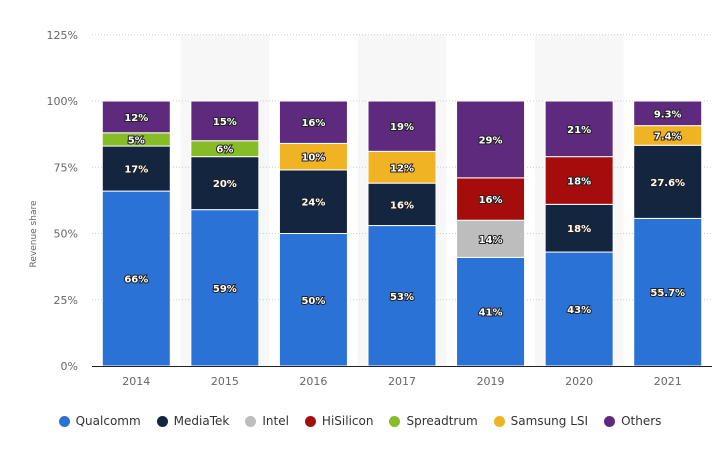  What do you see at coordinates (62, 35) in the screenshot?
I see `y-tick-label: 125%` at bounding box center [62, 35].